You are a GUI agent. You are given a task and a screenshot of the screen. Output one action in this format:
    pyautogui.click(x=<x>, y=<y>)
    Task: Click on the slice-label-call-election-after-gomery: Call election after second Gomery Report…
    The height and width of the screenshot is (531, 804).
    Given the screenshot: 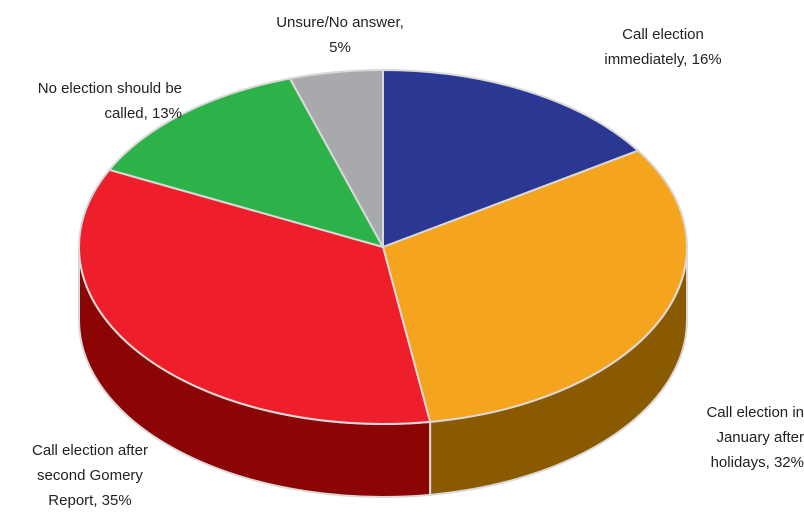 What is the action you would take?
    pyautogui.click(x=90, y=475)
    